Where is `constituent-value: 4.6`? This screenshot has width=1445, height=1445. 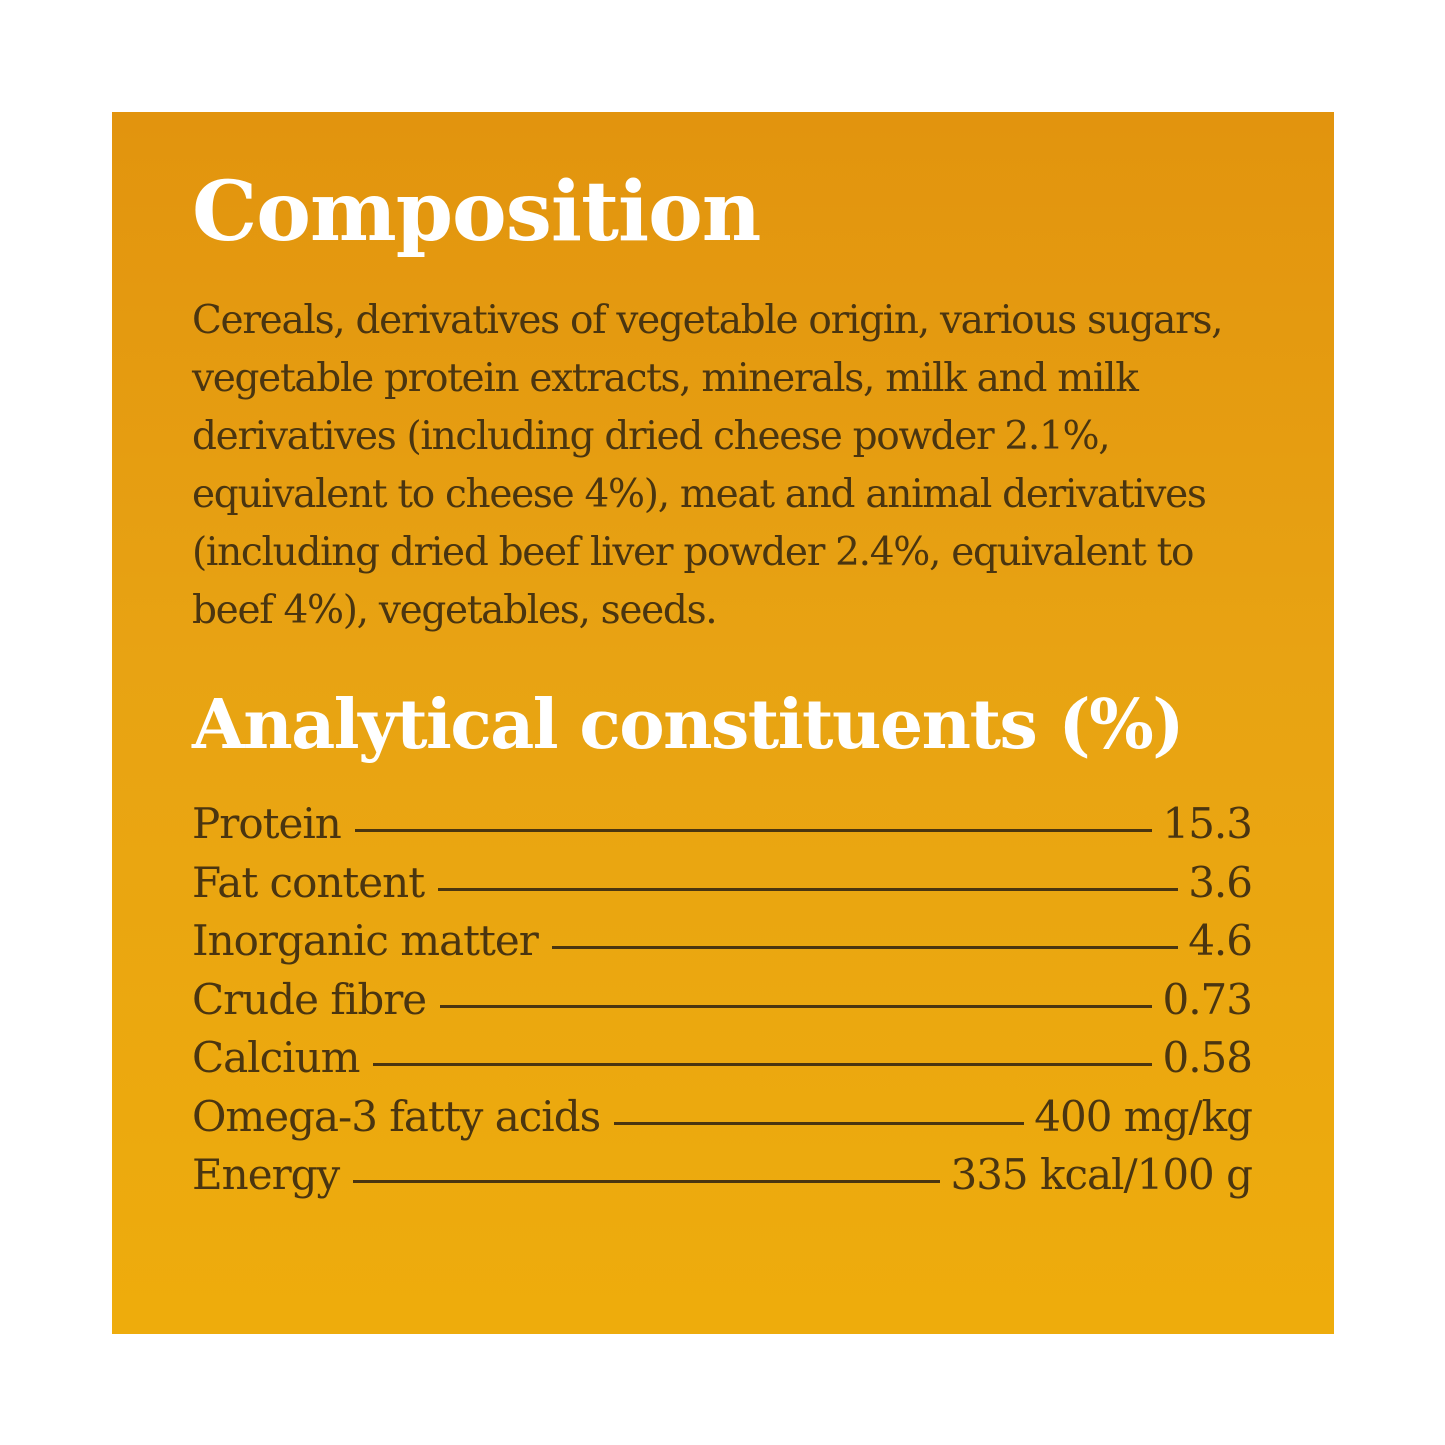
constituent-value: 4.6 is located at coordinates (1220, 940).